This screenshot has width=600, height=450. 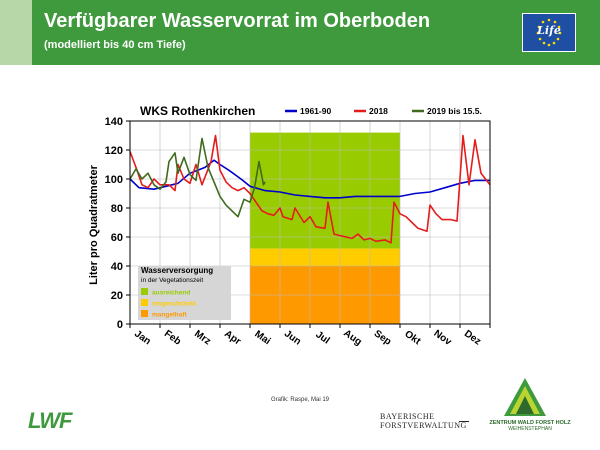 I want to click on x-tick-label: Okt, so click(x=412, y=338).